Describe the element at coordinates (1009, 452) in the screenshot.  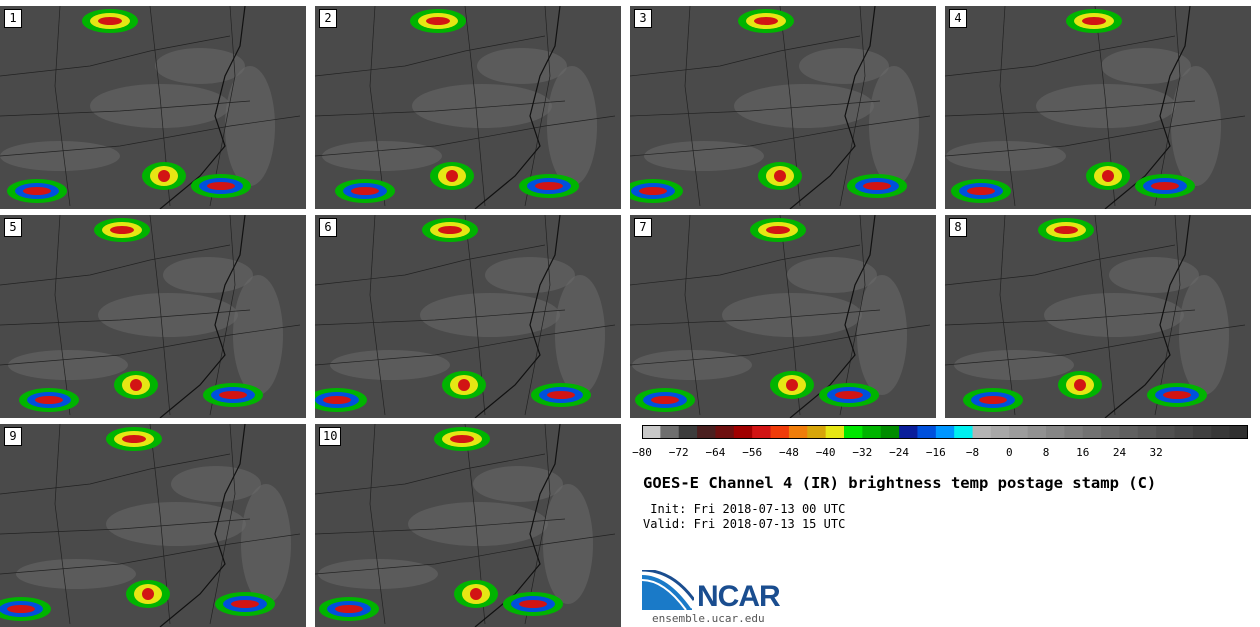
I see `colorbar-tick-label: 0` at that location.